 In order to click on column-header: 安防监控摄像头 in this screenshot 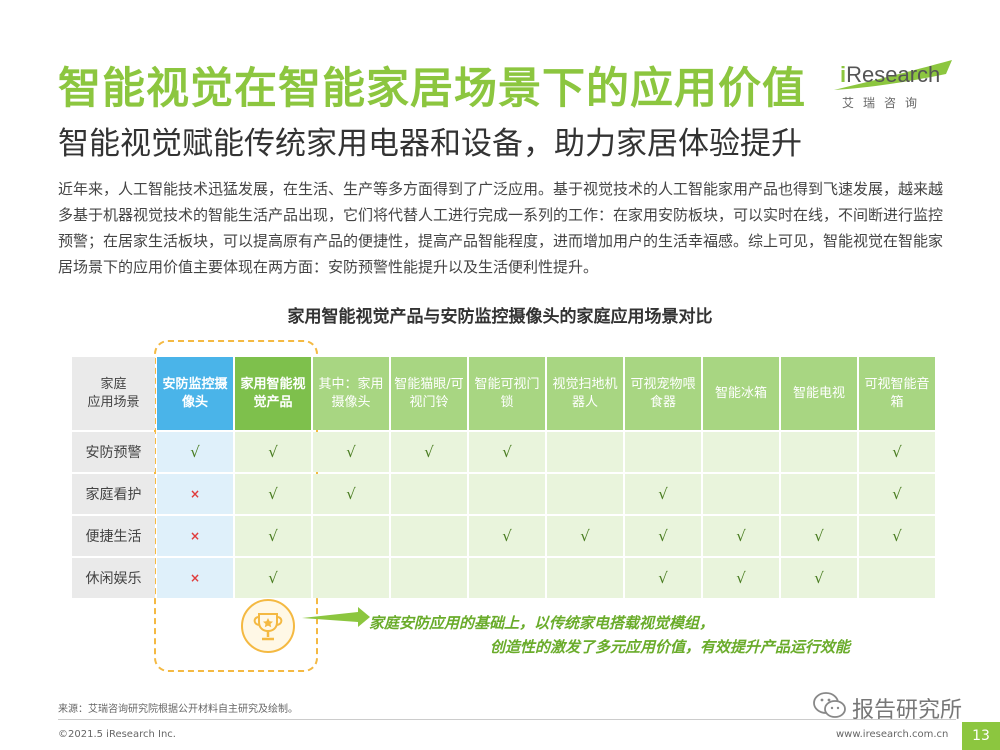, I will do `click(195, 393)`.